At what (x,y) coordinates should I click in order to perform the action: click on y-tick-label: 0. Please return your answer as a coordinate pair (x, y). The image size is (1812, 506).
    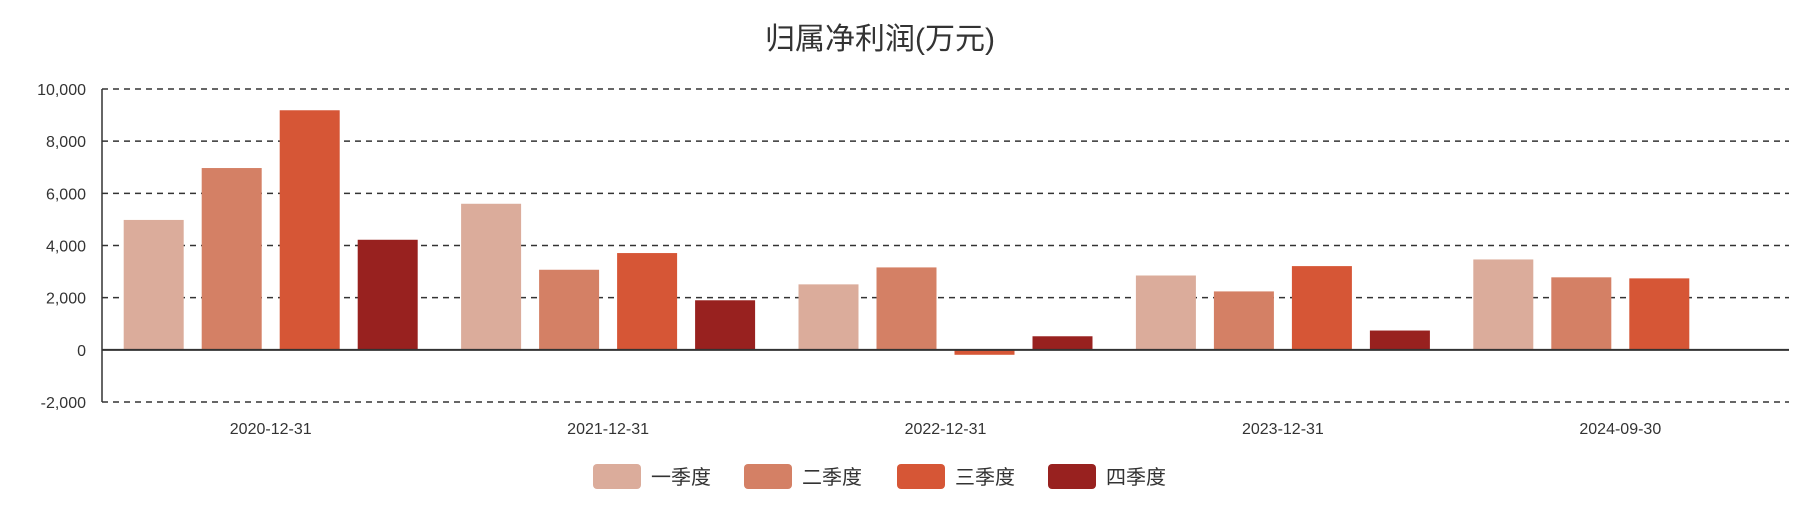
    Looking at the image, I should click on (81, 351).